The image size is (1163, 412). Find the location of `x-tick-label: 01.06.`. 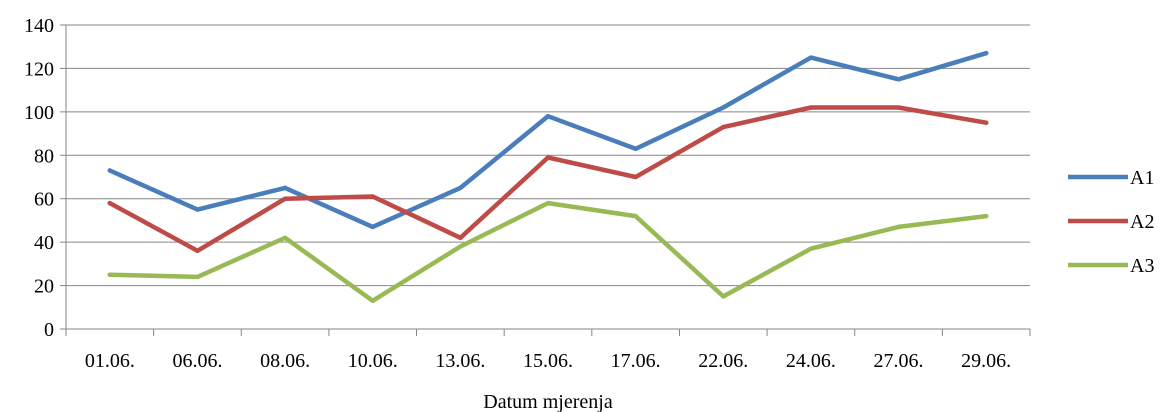

x-tick-label: 01.06. is located at coordinates (110, 361).